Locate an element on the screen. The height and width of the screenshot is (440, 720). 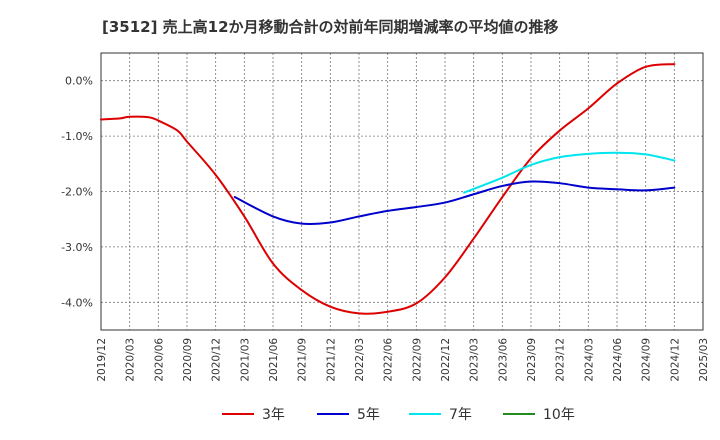
y-tick-labels: 0.0% -1.0% -2.0% -3.0% -4.0% is located at coordinates (77, 192).